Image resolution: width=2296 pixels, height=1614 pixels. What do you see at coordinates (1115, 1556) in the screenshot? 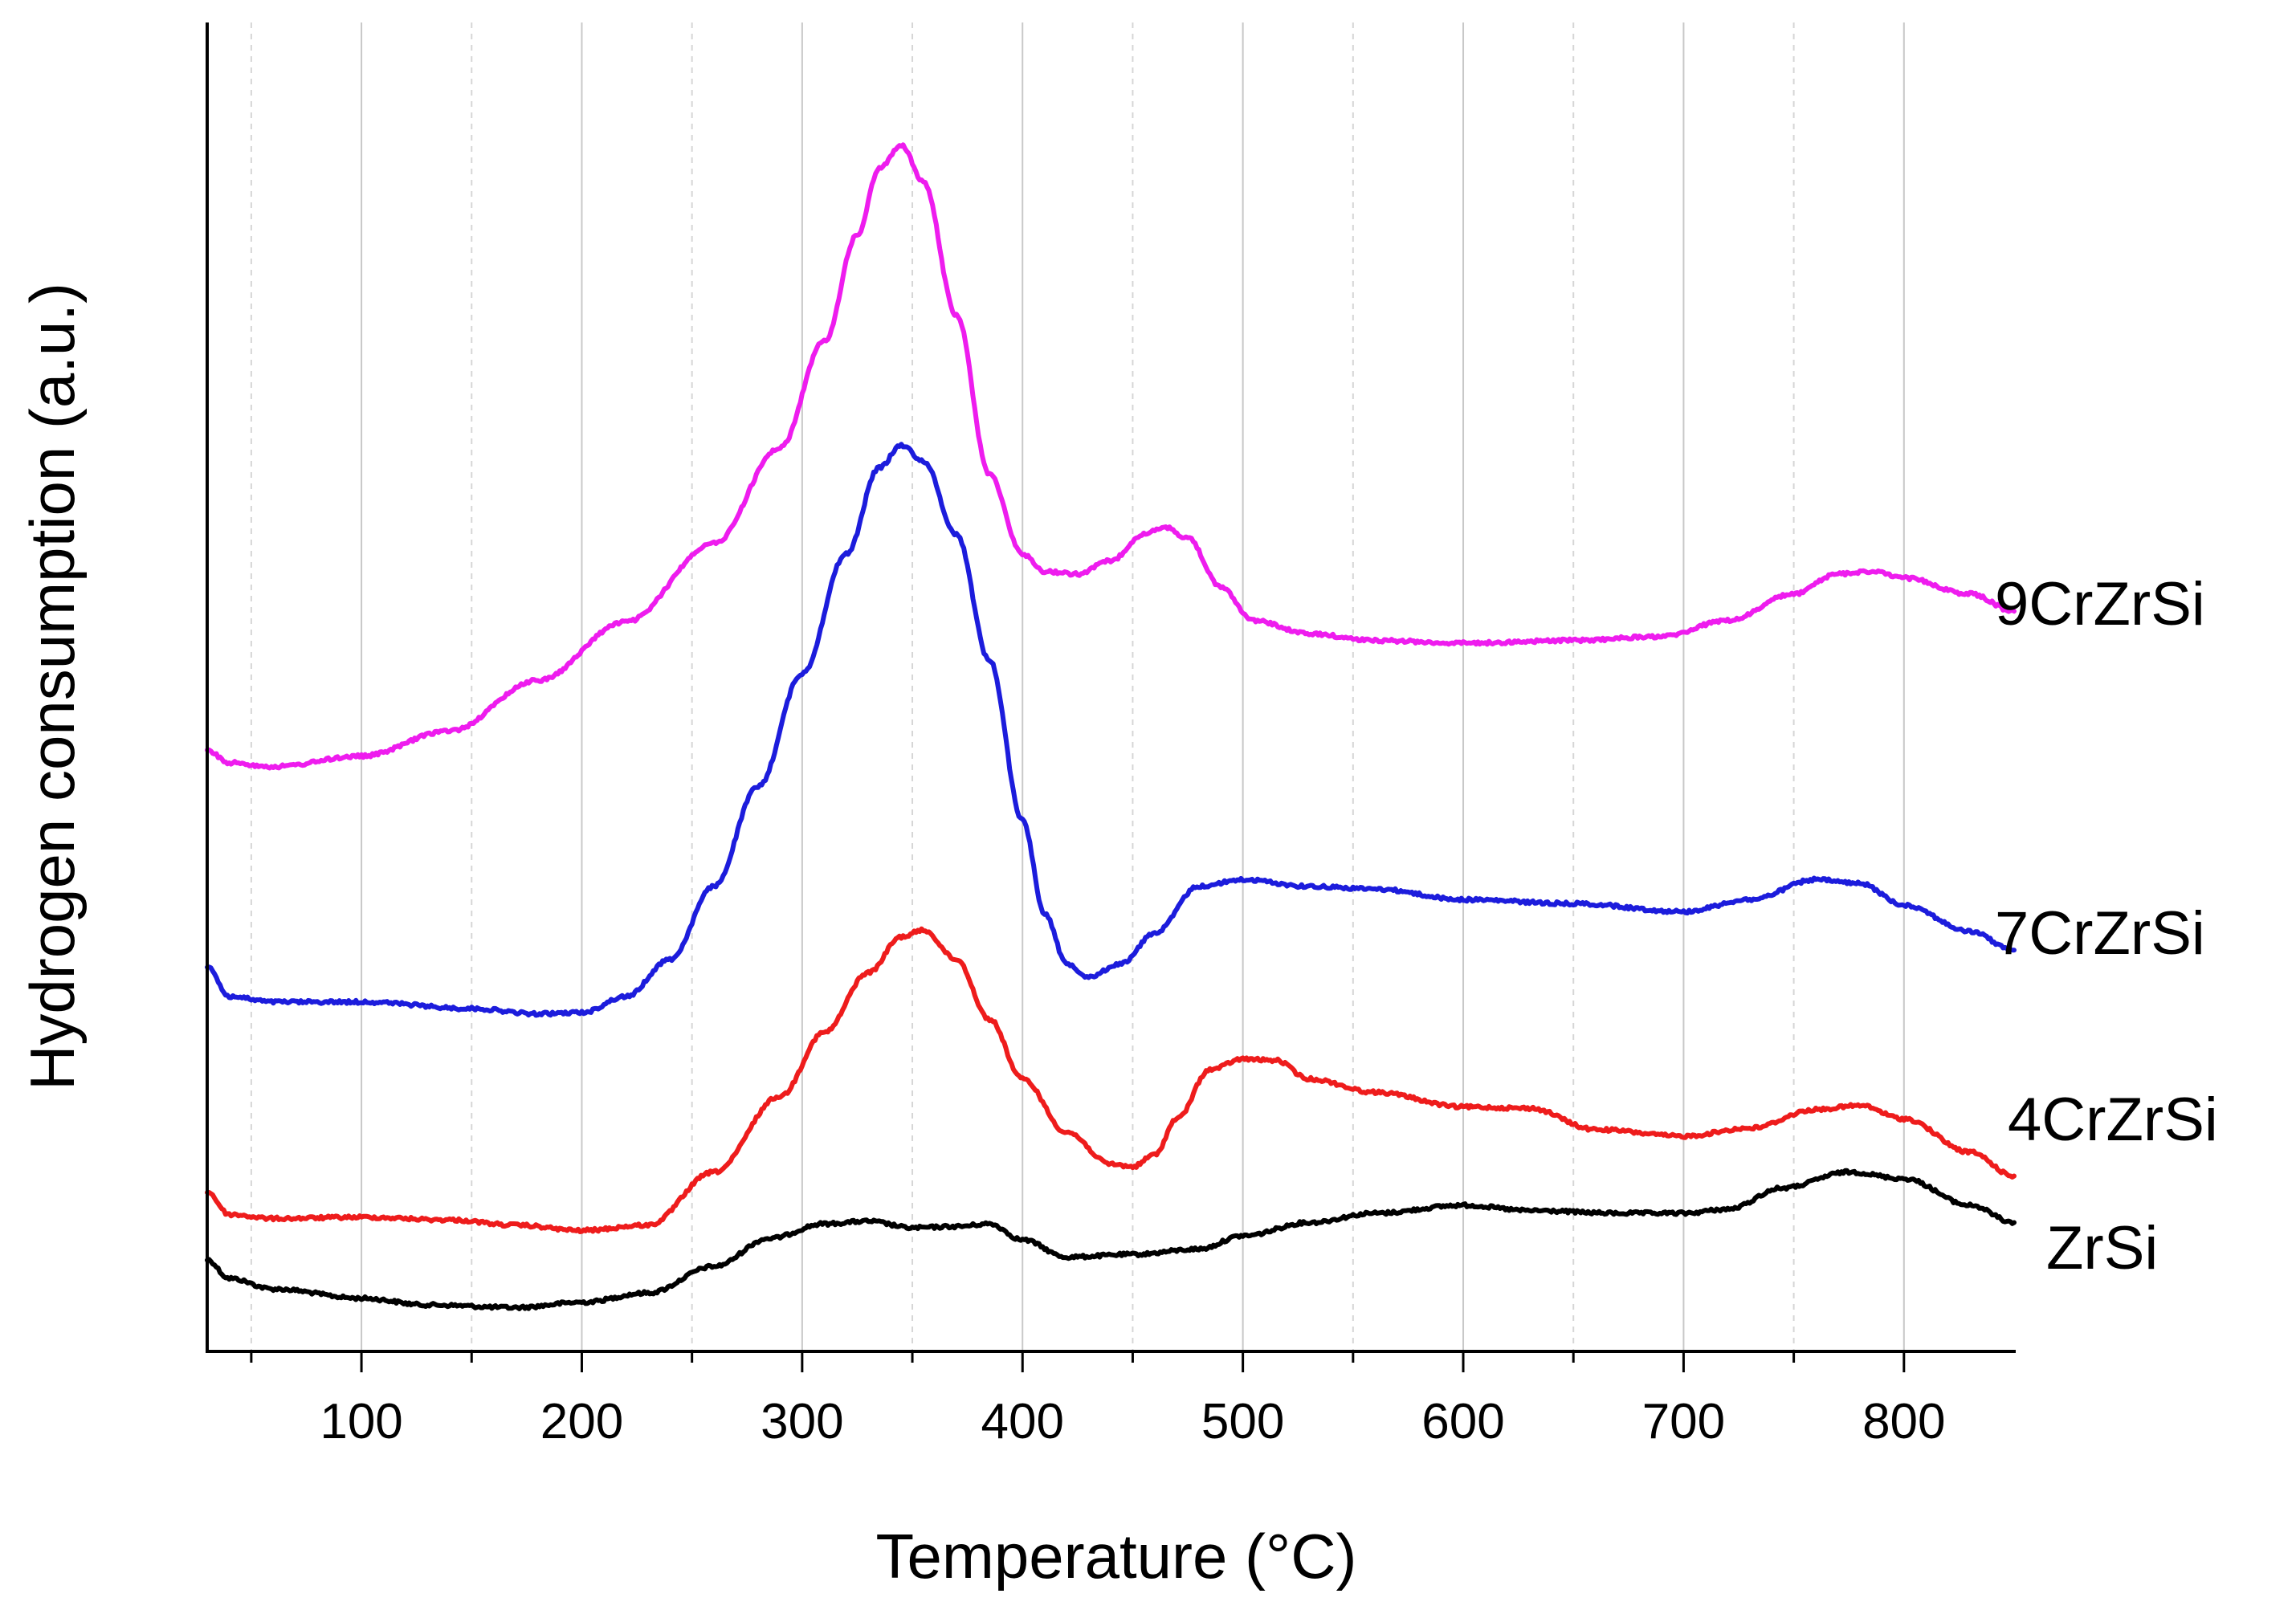
I see `x-axis-title: Temperature (°C)` at bounding box center [1115, 1556].